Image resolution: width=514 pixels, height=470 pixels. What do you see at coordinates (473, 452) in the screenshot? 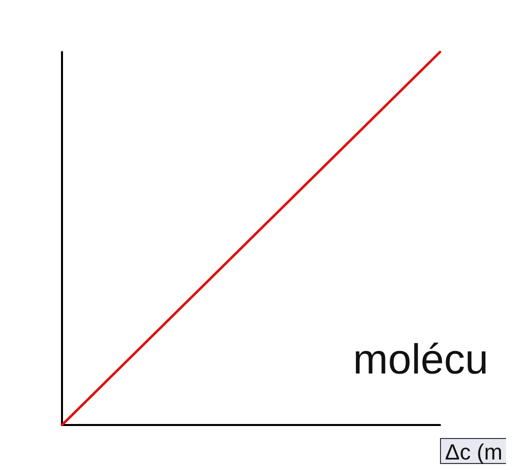
I see `x-axis-title: Δc (m` at bounding box center [473, 452].